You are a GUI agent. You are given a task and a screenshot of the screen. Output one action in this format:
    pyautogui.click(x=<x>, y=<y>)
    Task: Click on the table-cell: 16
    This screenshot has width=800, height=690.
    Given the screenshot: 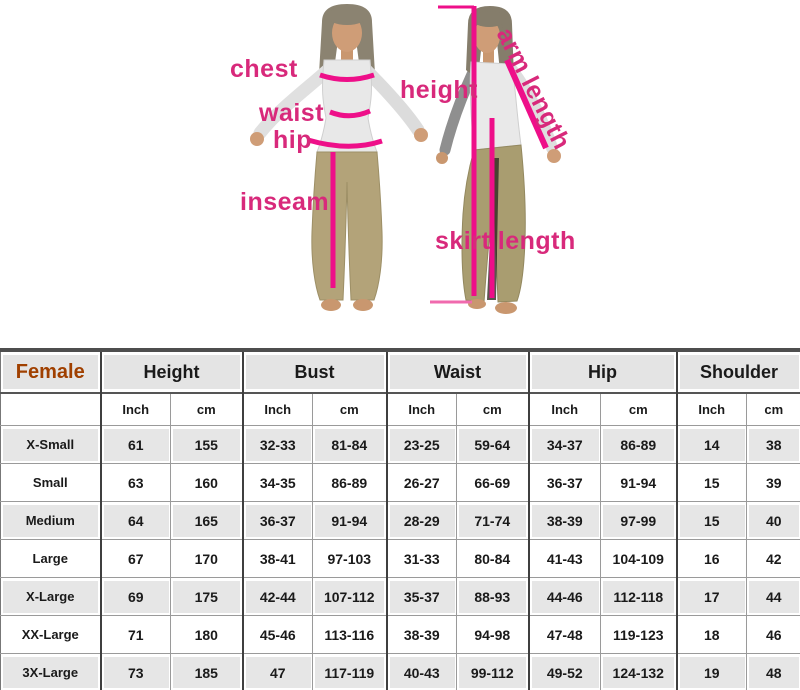 What is the action you would take?
    pyautogui.click(x=711, y=558)
    